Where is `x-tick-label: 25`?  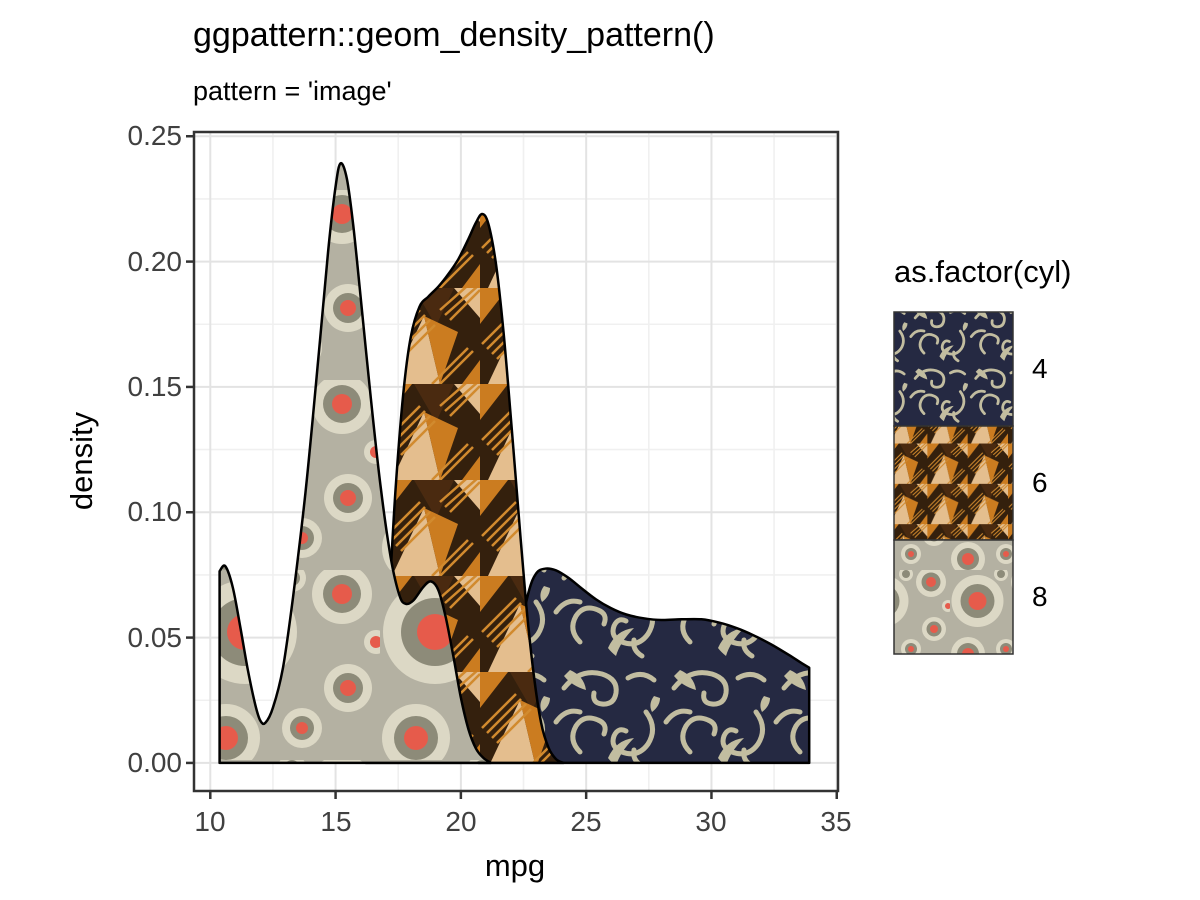 x-tick-label: 25 is located at coordinates (586, 821).